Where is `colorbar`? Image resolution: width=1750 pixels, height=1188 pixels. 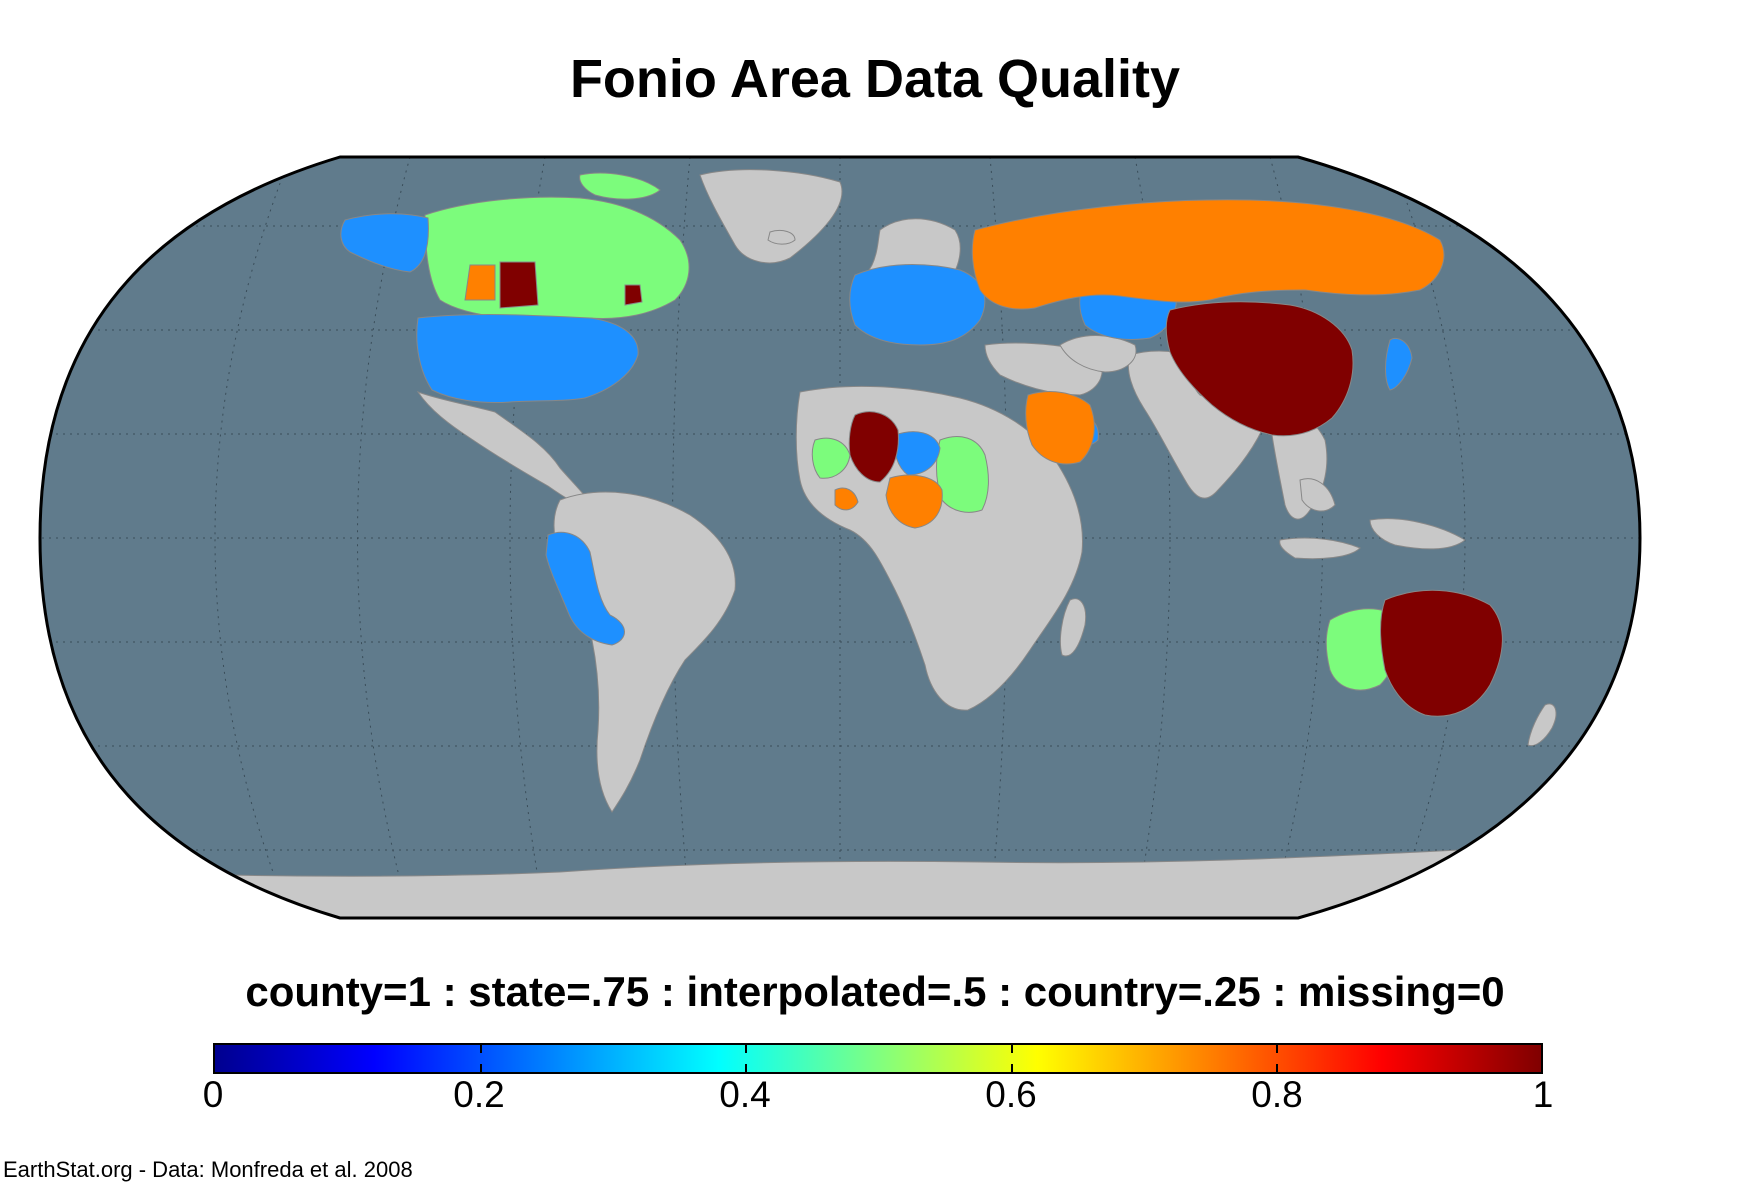 colorbar is located at coordinates (878, 1058).